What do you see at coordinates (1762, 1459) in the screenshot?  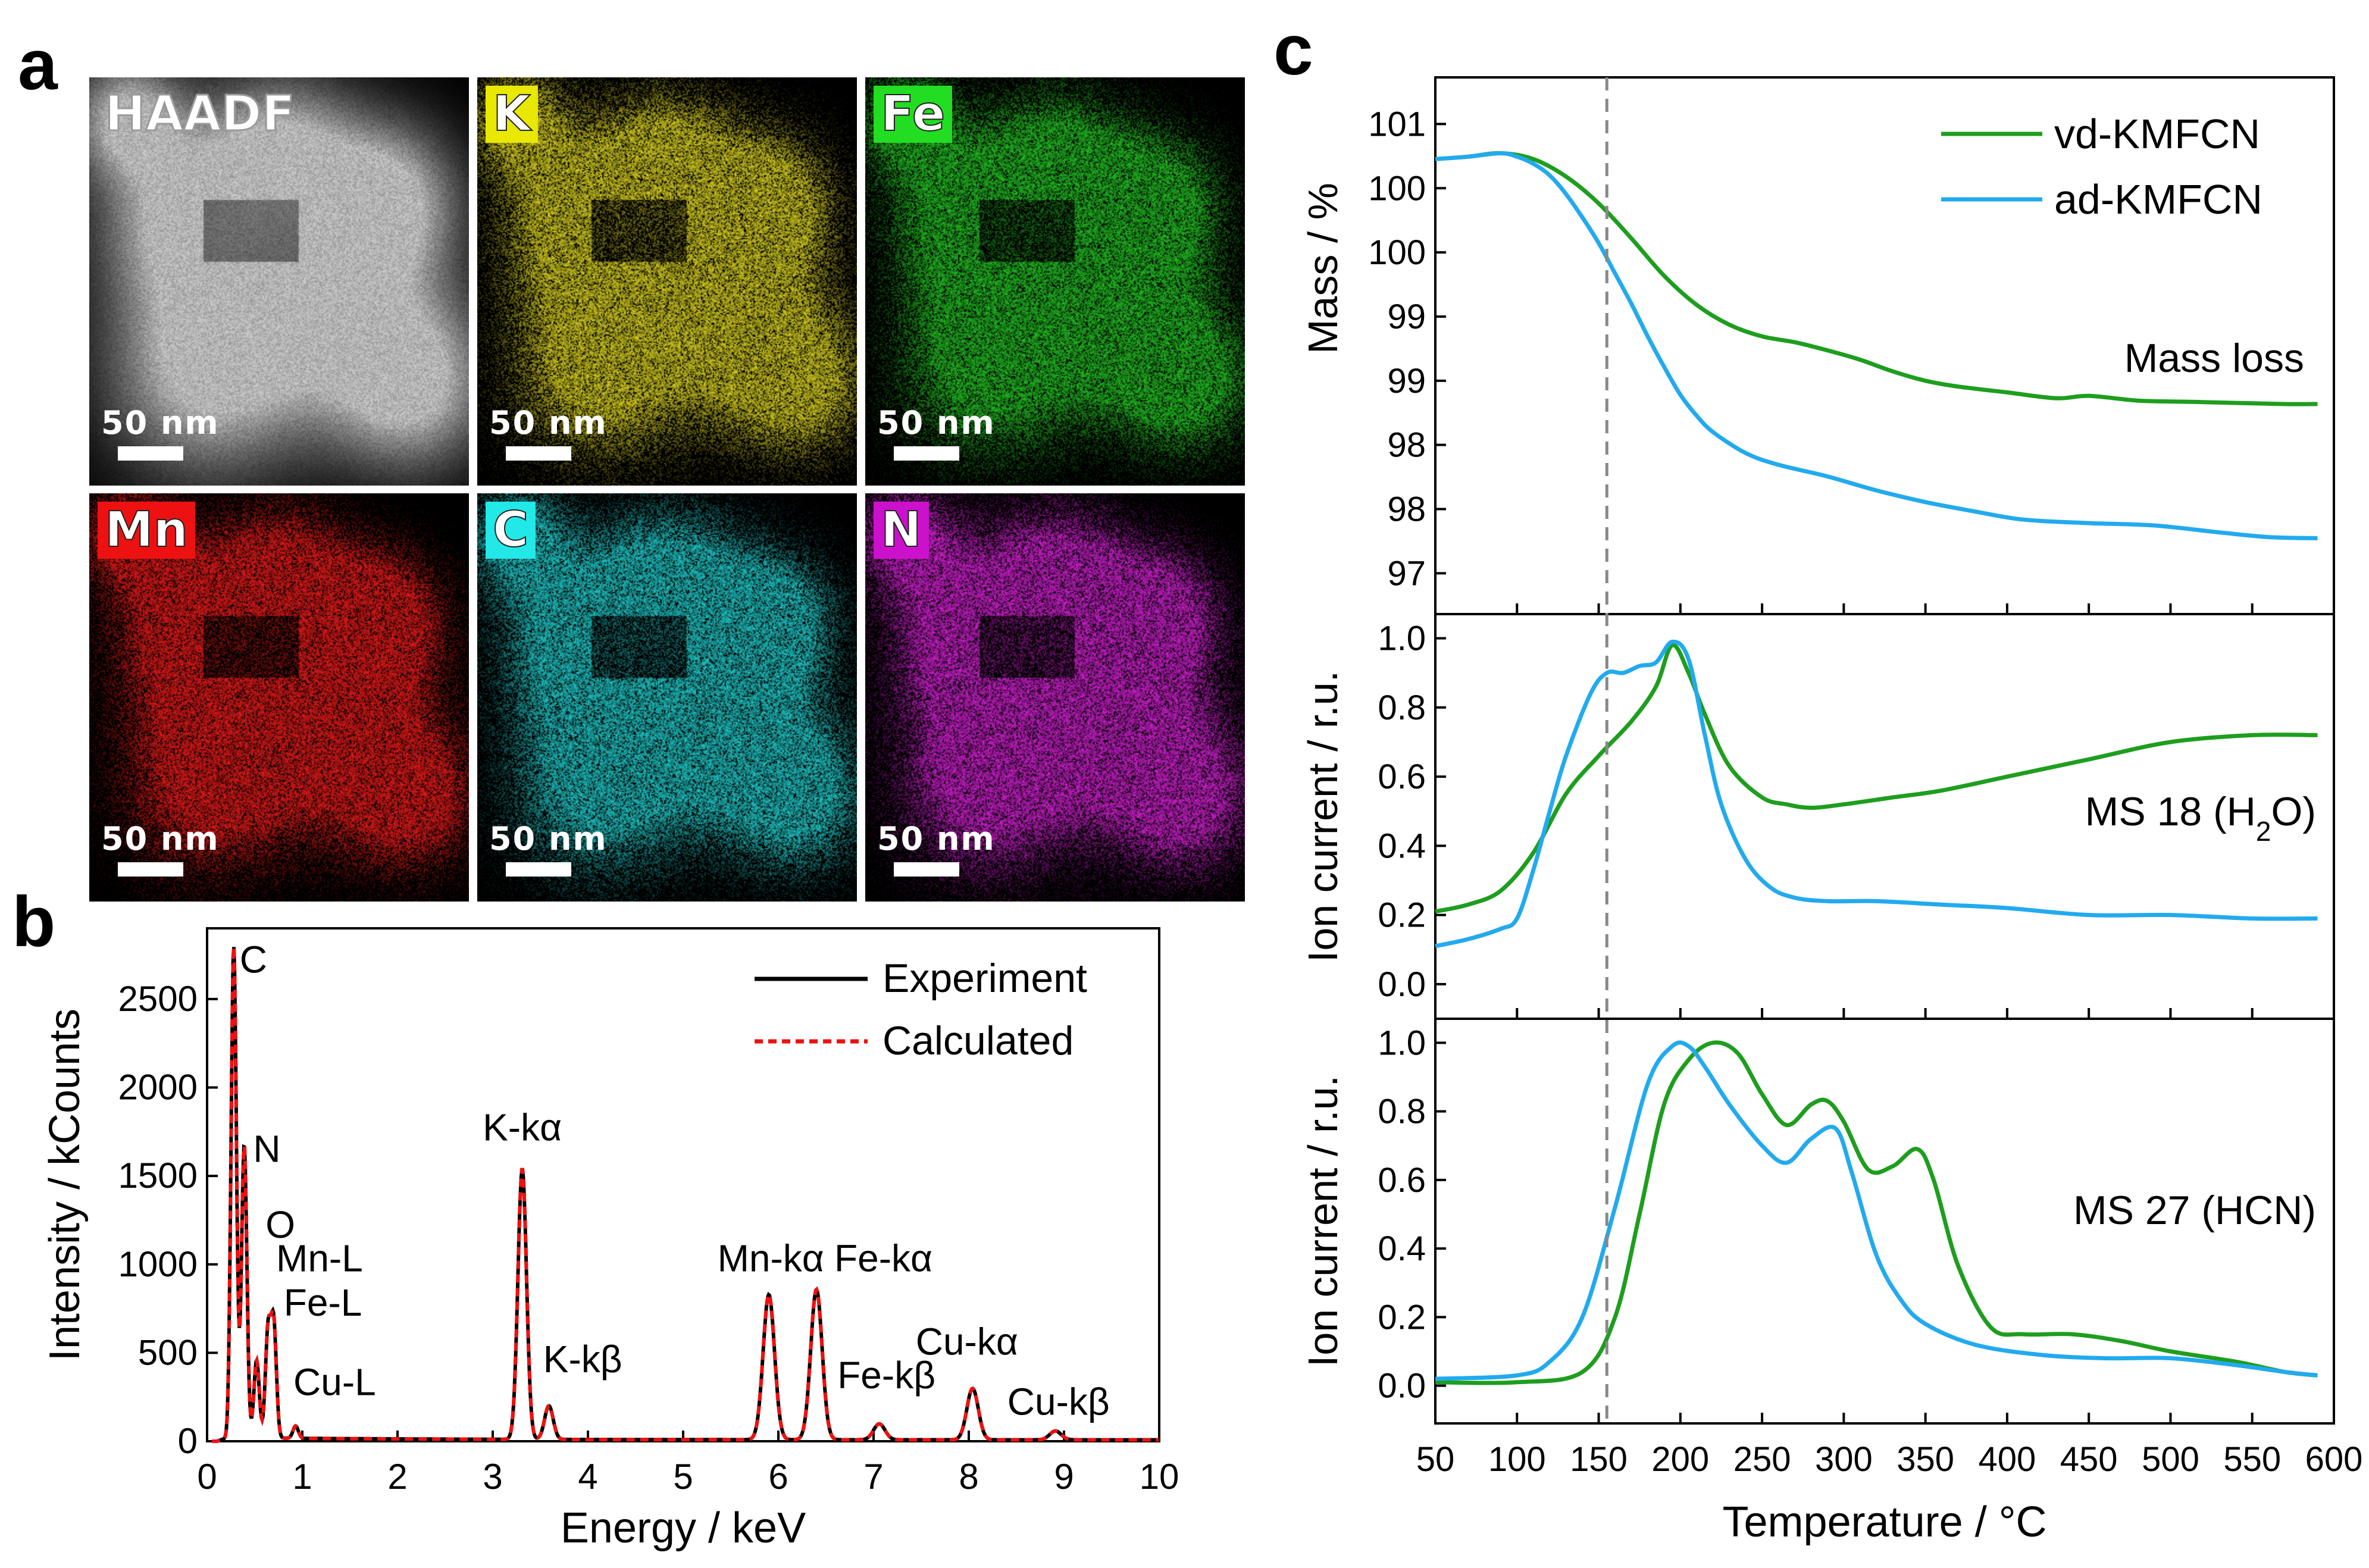 I see `x-tick-label: 250` at bounding box center [1762, 1459].